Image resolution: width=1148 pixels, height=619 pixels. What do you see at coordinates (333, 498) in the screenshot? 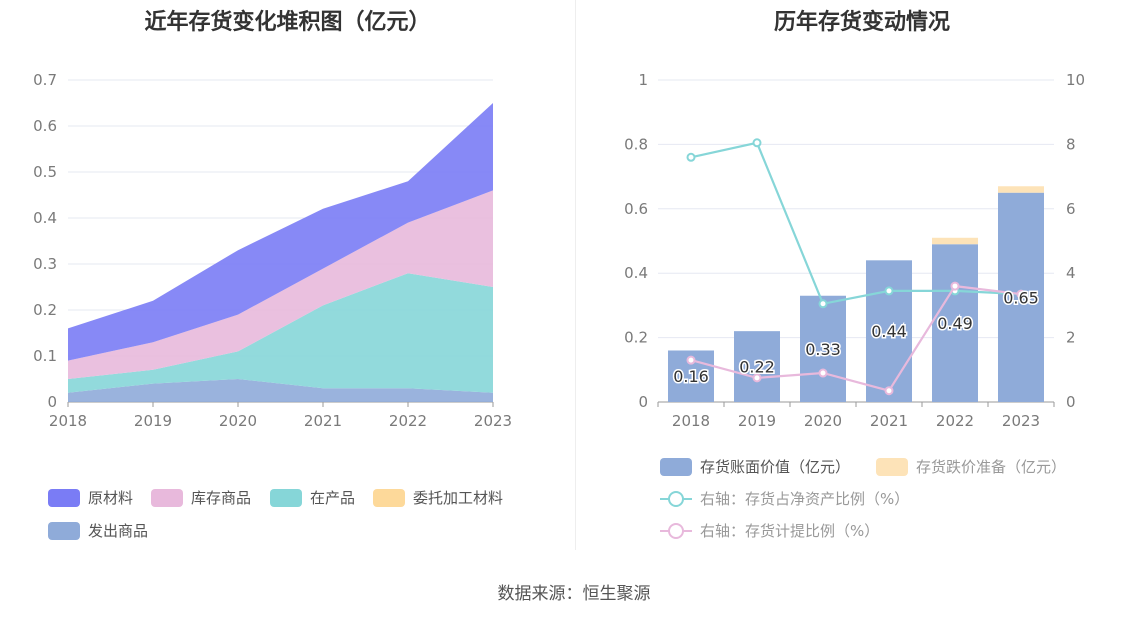
I see `legend-label-work-in-progress: 在产品` at bounding box center [333, 498].